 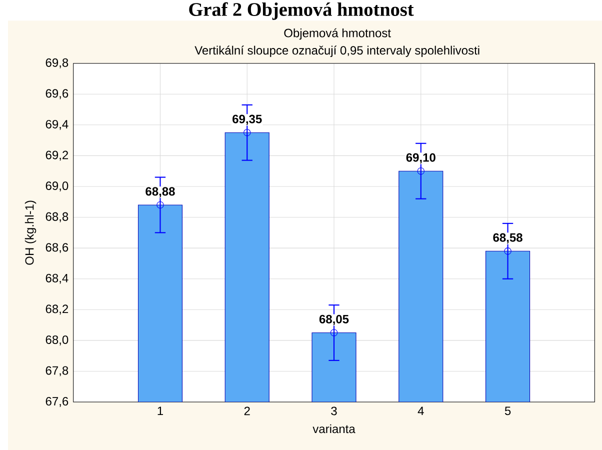 What do you see at coordinates (57, 63) in the screenshot?
I see `y-tick-label: 69,8` at bounding box center [57, 63].